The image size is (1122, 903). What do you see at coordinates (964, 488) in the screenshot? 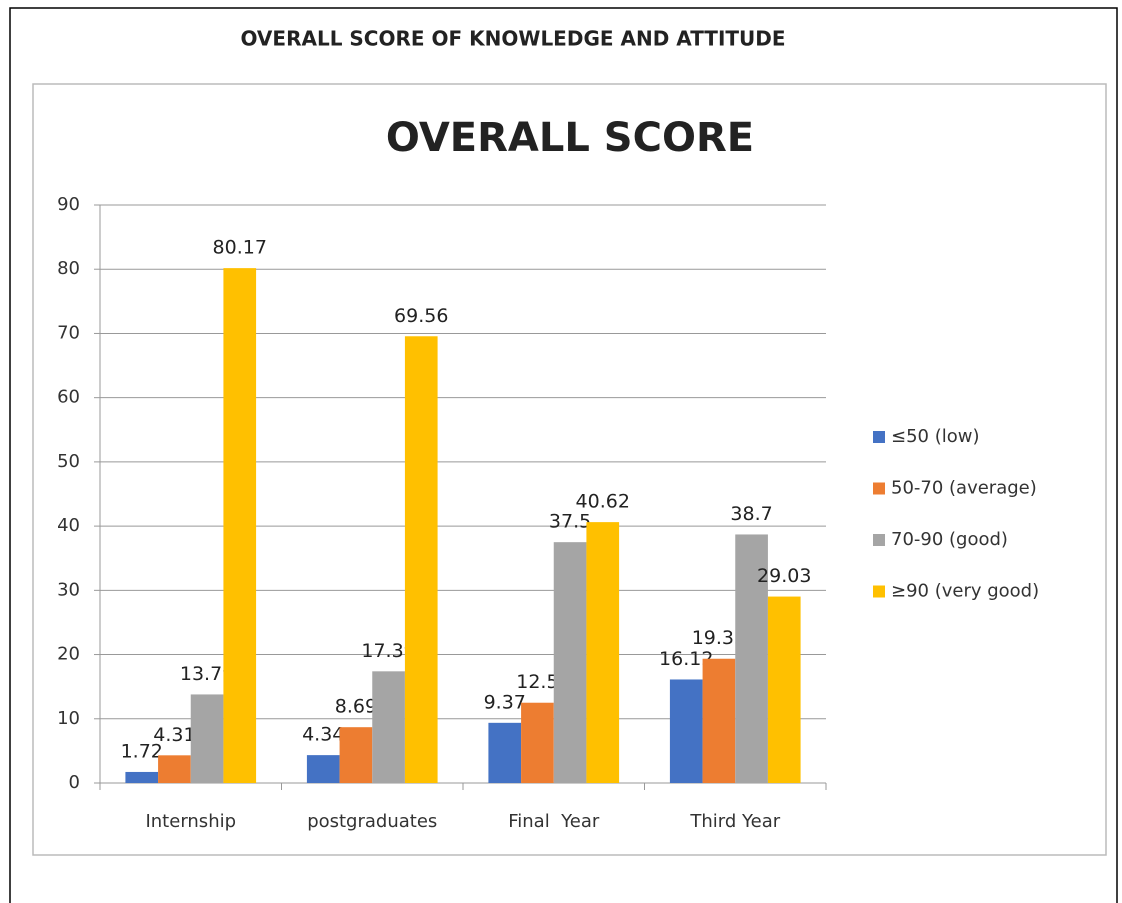
I see `legend-label: 50-70 (average)` at bounding box center [964, 488].